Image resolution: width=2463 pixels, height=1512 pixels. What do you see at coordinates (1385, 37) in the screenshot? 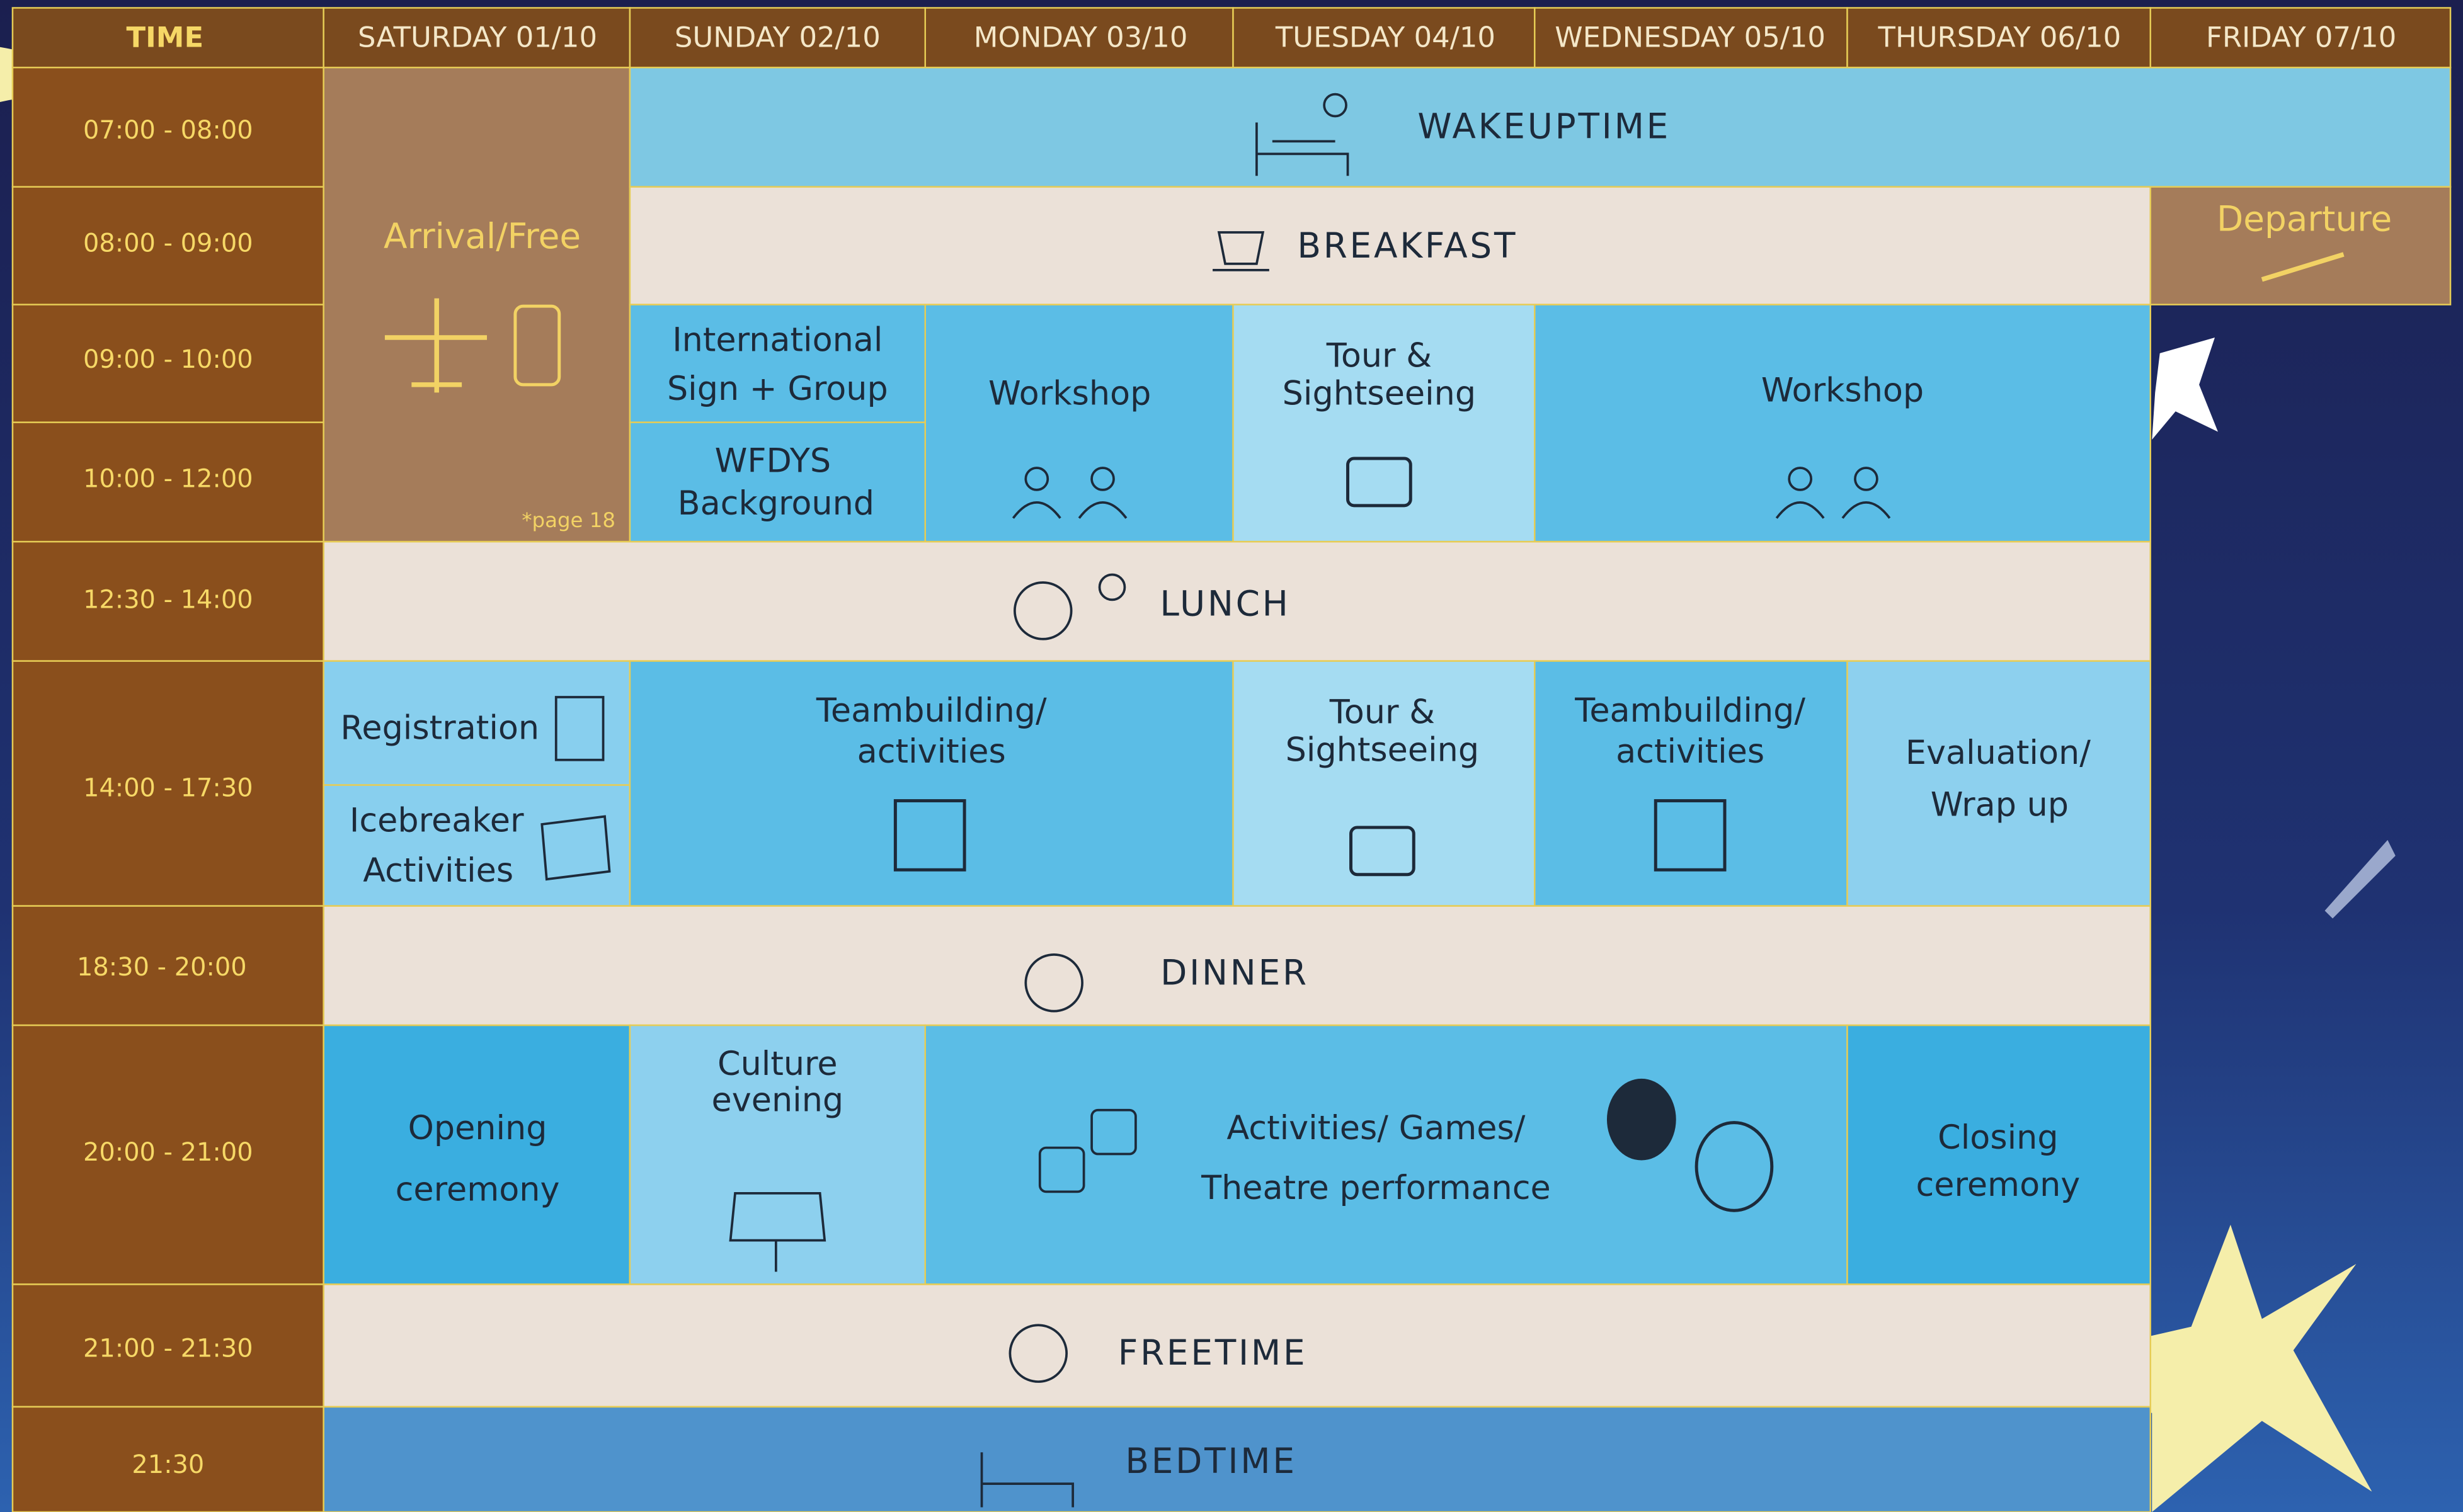
I see `day-header: TUESDAY 04/10` at bounding box center [1385, 37].